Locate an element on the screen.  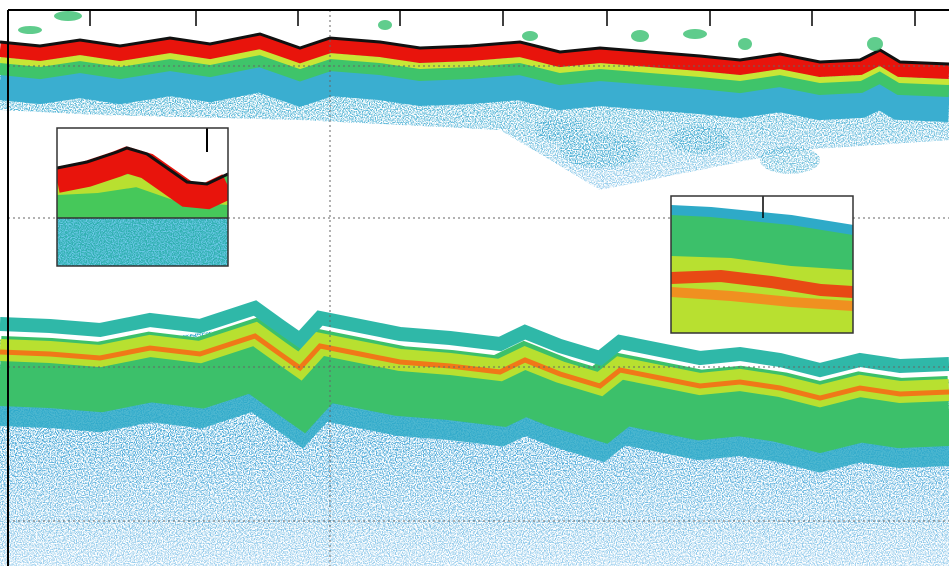
inset-deep-view is located at coordinates (762, 264).